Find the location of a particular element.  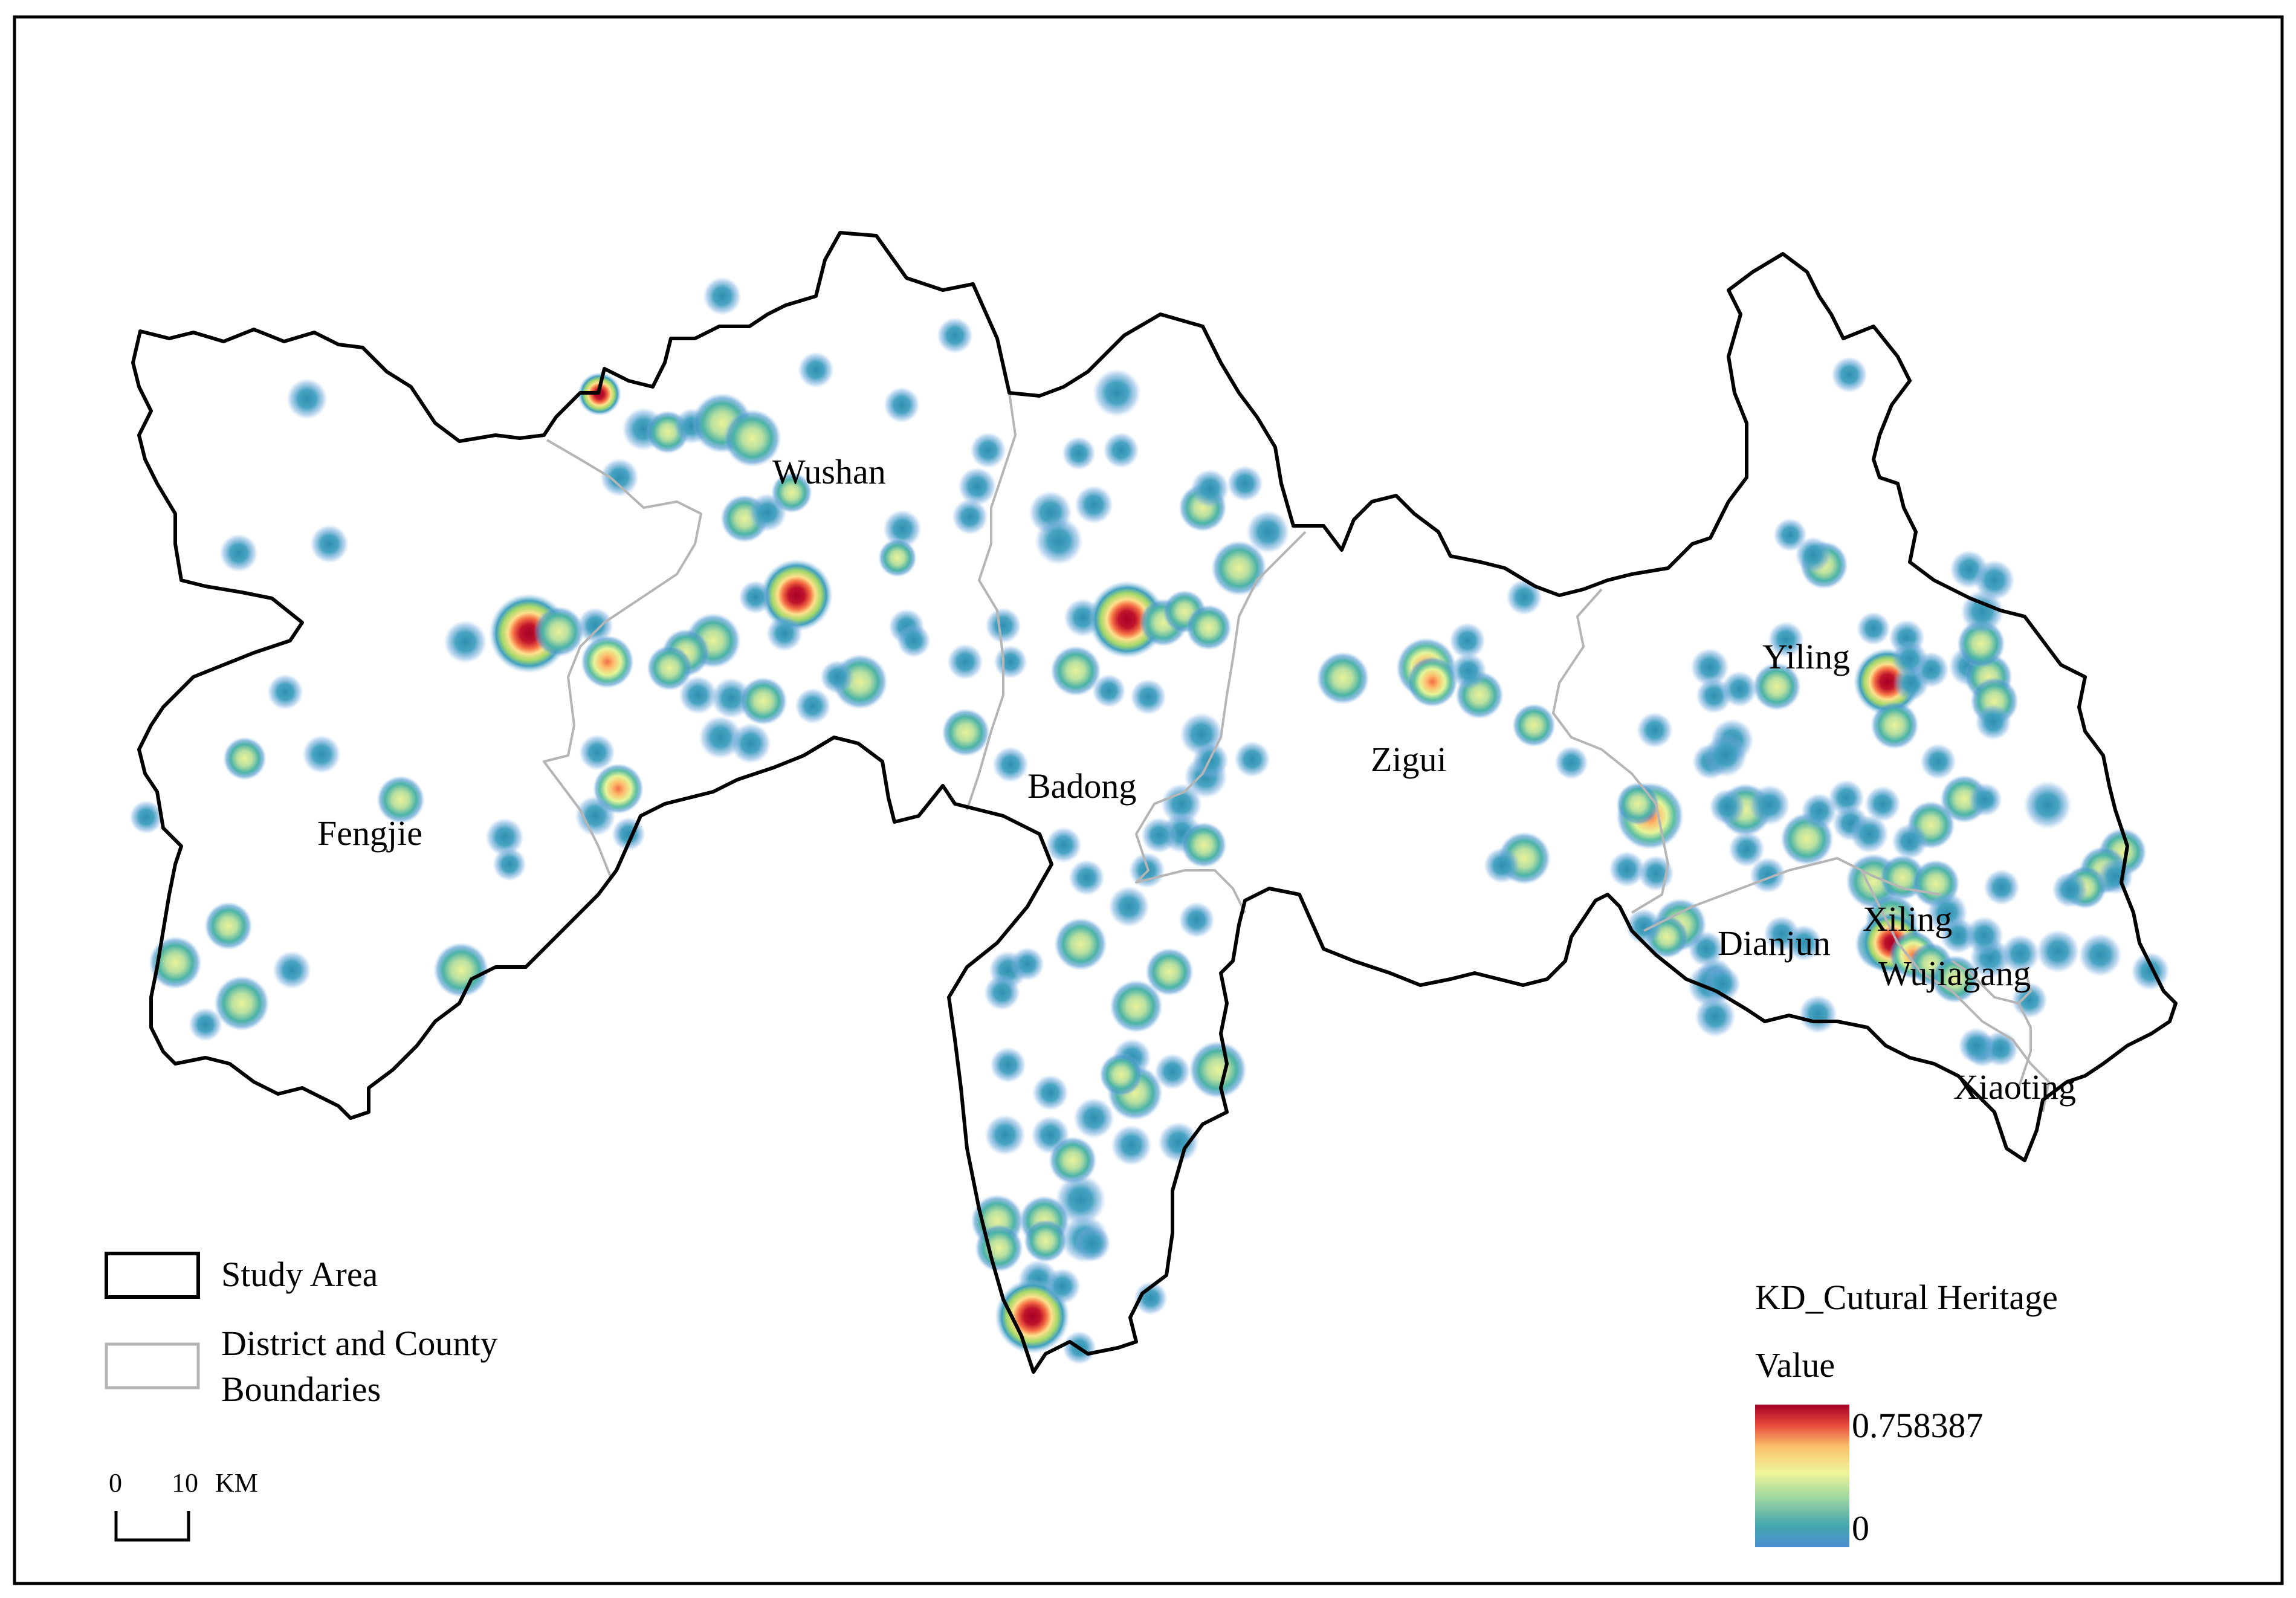

scale-bar: 0 10 KM is located at coordinates (183, 1505).